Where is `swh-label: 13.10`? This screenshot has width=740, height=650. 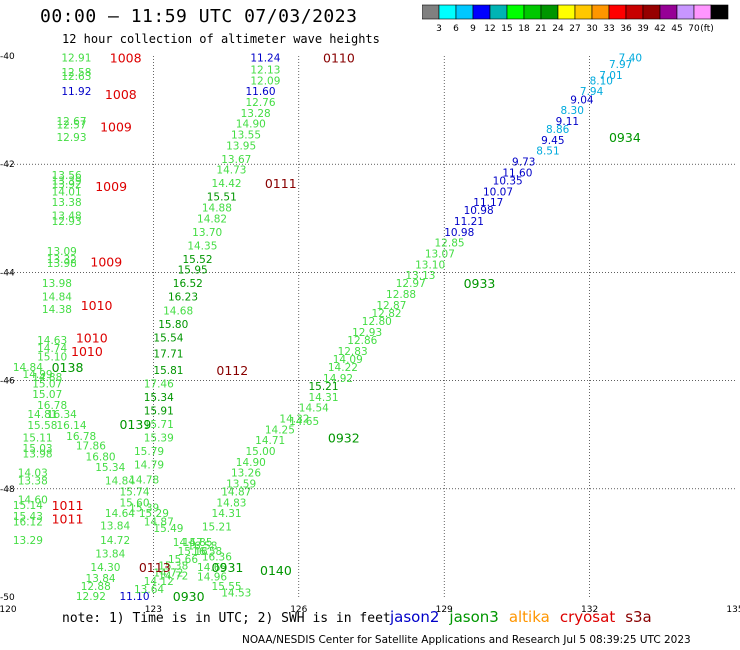 swh-label: 13.10 is located at coordinates (430, 265).